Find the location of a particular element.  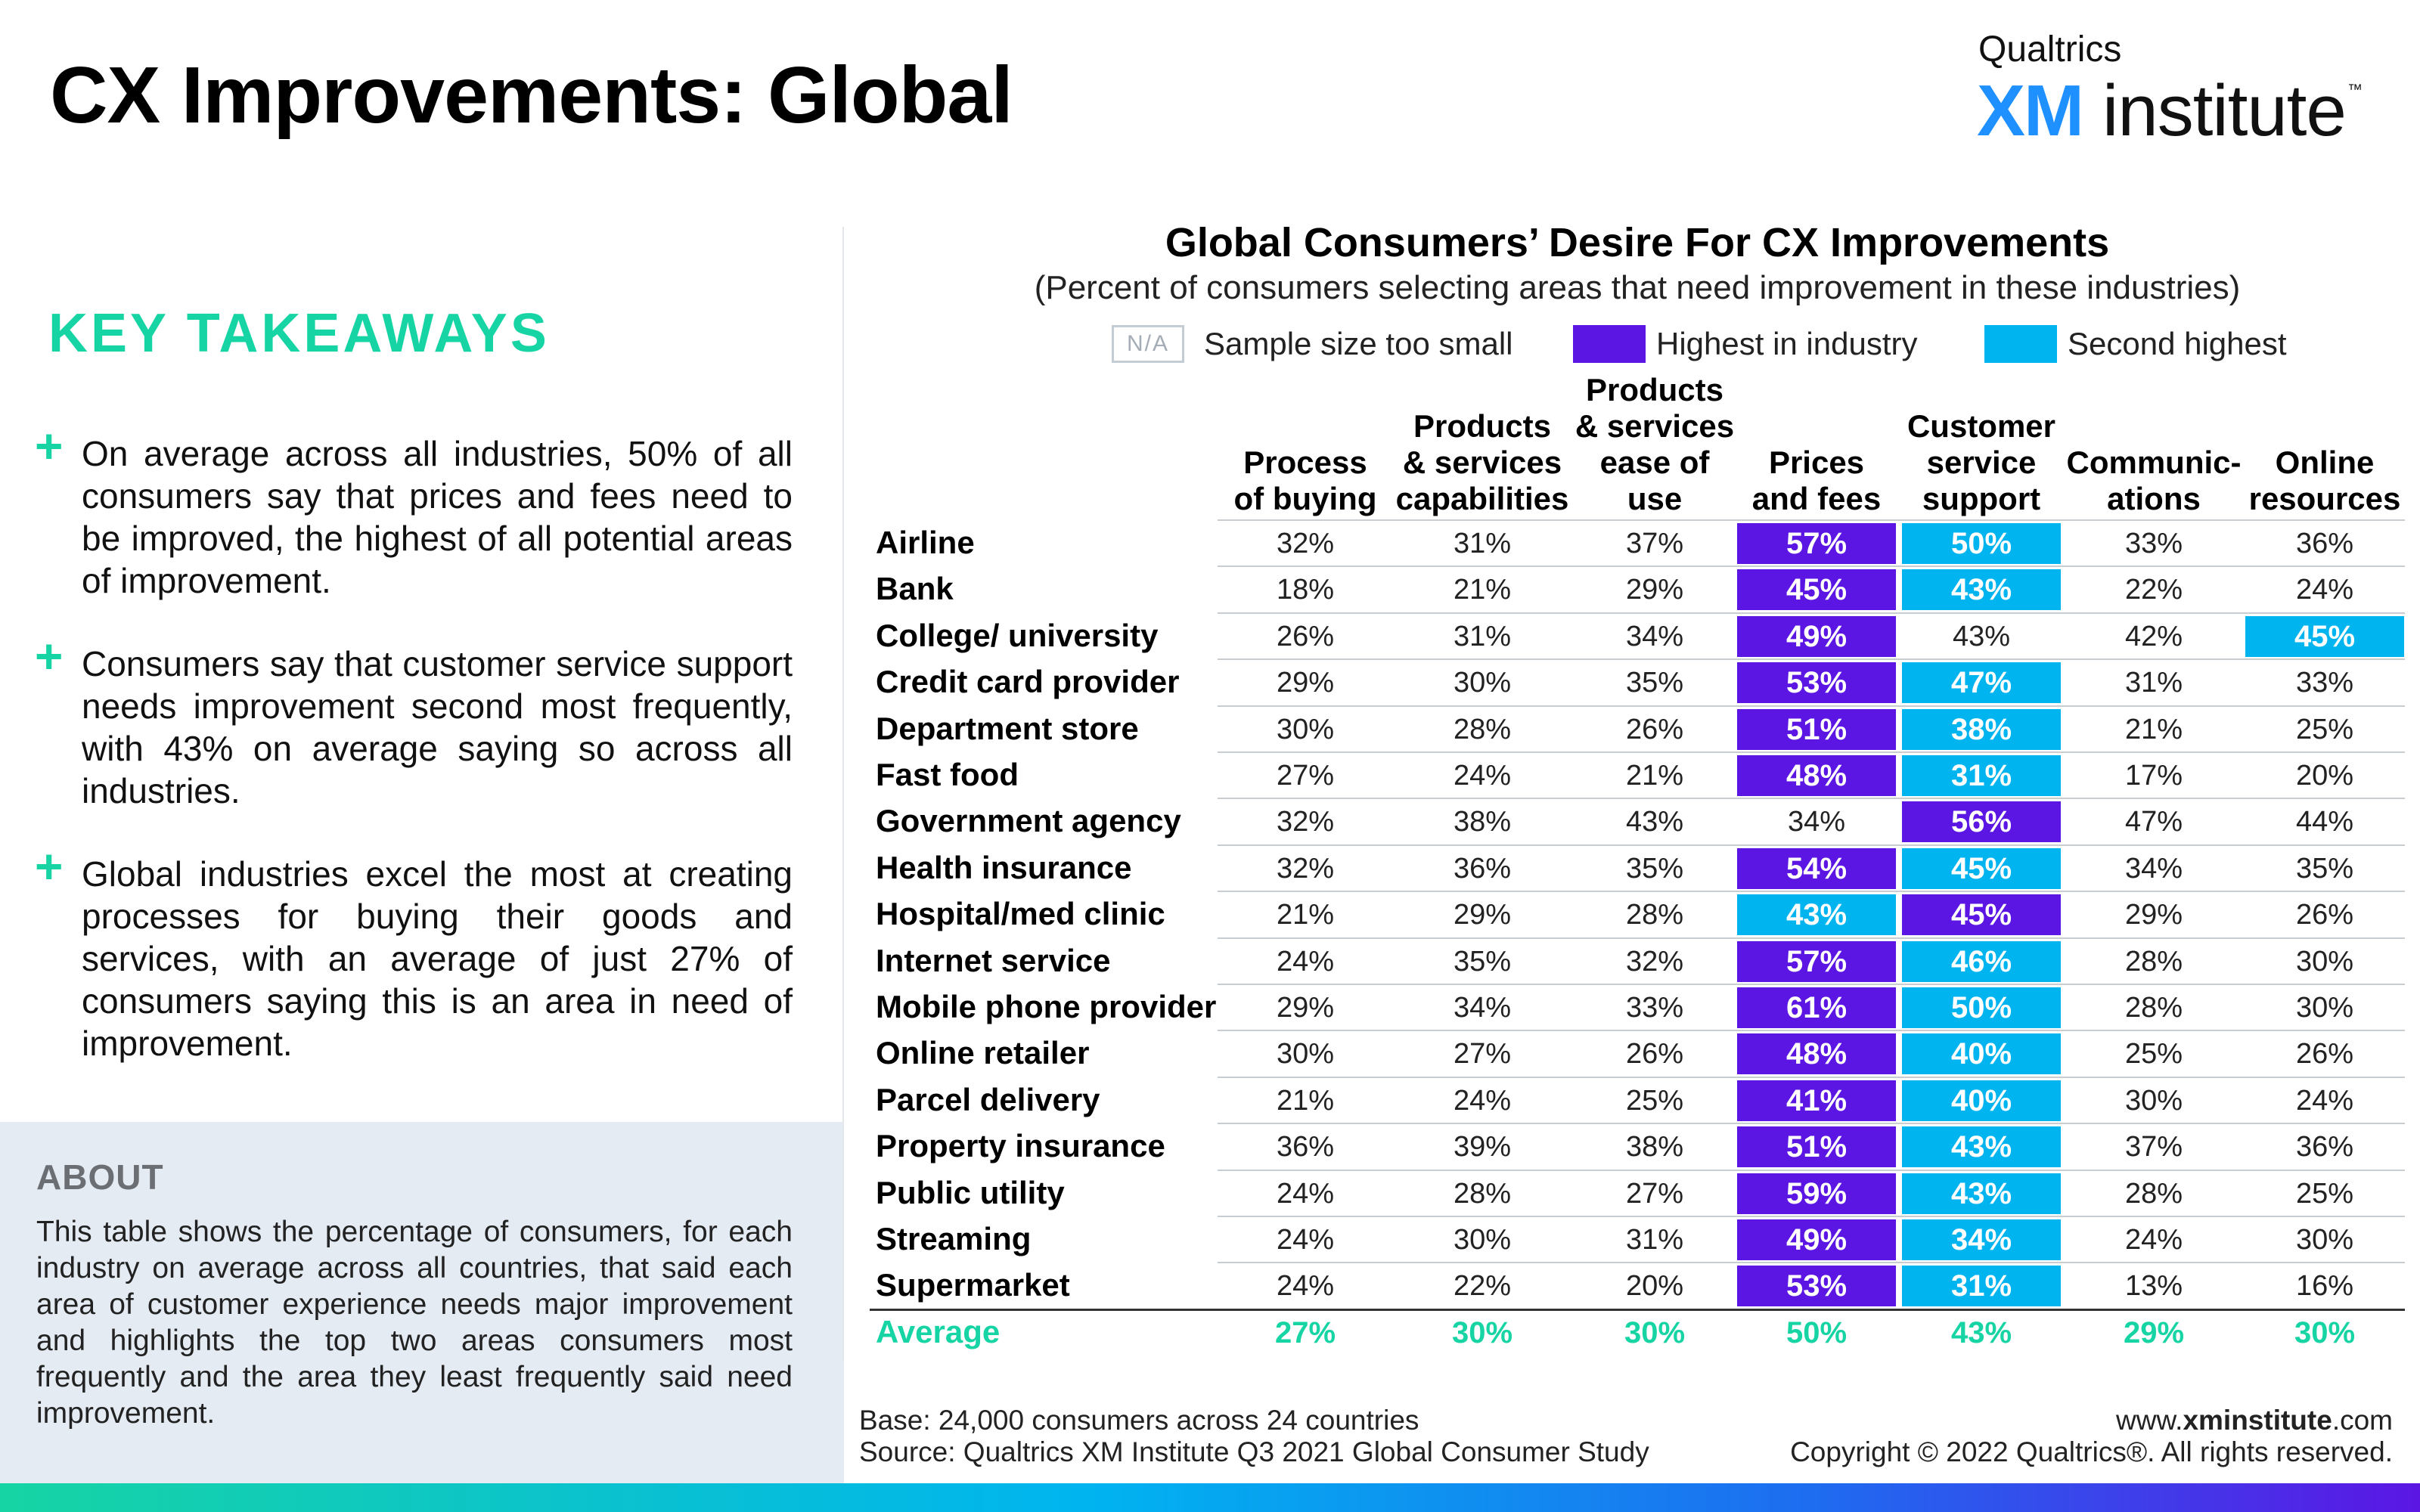

table-cell: 40% is located at coordinates (1981, 1054).